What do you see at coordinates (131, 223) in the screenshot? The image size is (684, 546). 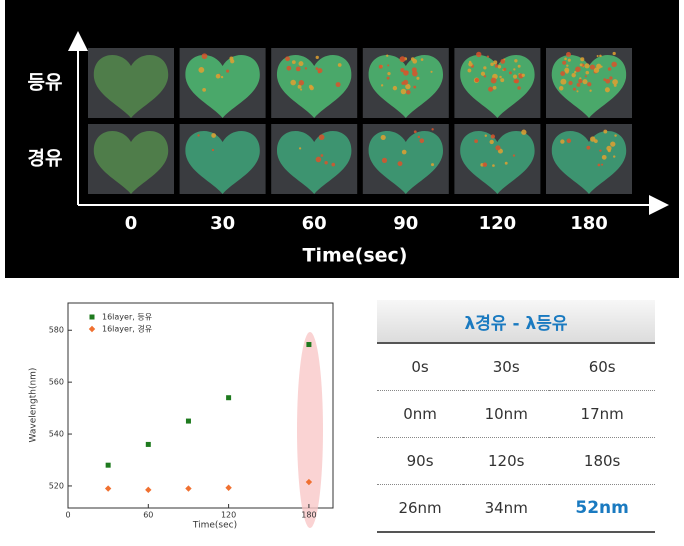 I see `column-label: 0` at bounding box center [131, 223].